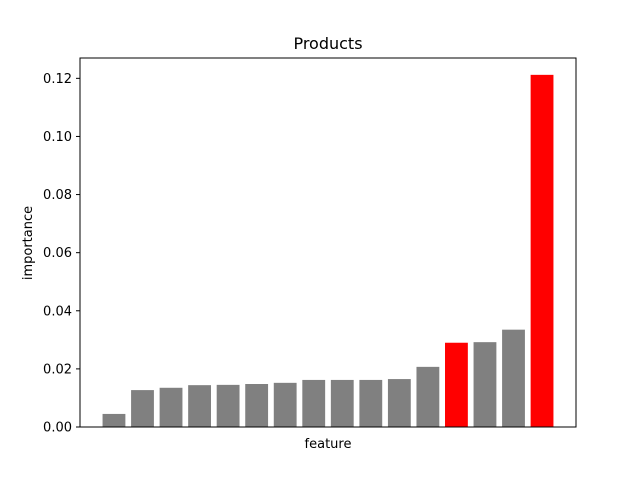 This screenshot has height=480, width=640. What do you see at coordinates (57, 79) in the screenshot?
I see `y-tick-label-6: 0.12` at bounding box center [57, 79].